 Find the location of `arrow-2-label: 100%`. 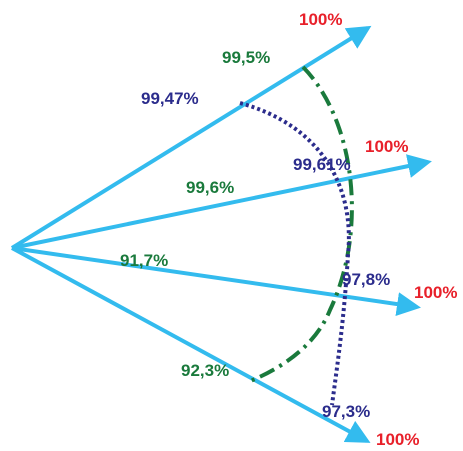

arrow-2-label: 100% is located at coordinates (386, 146).